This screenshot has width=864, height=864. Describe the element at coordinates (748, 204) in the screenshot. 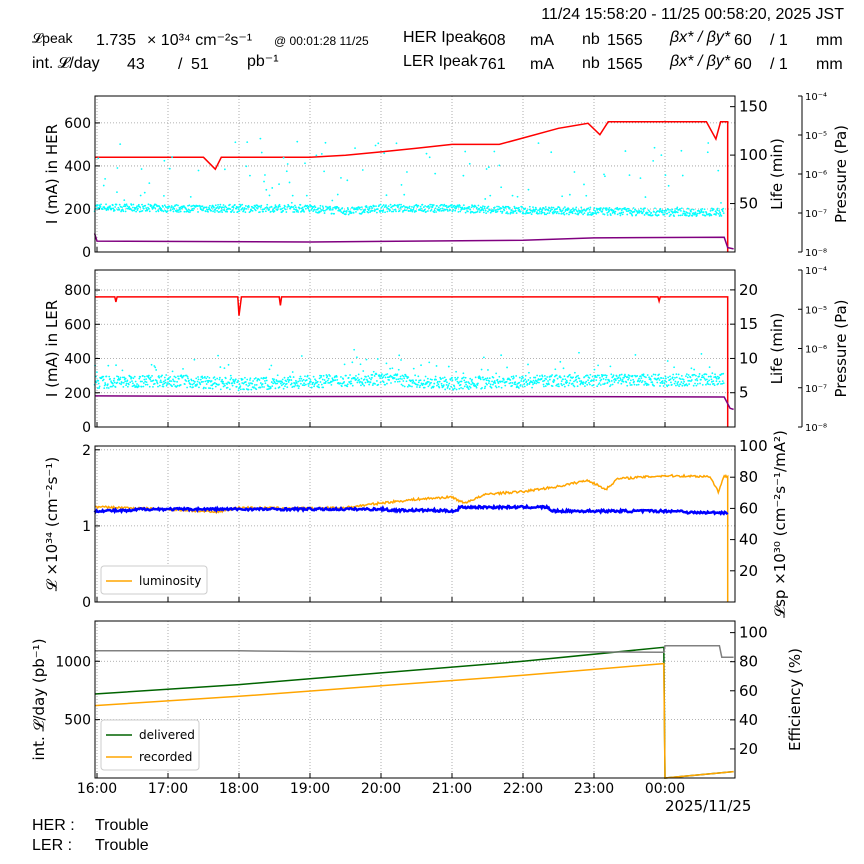

I see `y2-tick-label: 50` at that location.